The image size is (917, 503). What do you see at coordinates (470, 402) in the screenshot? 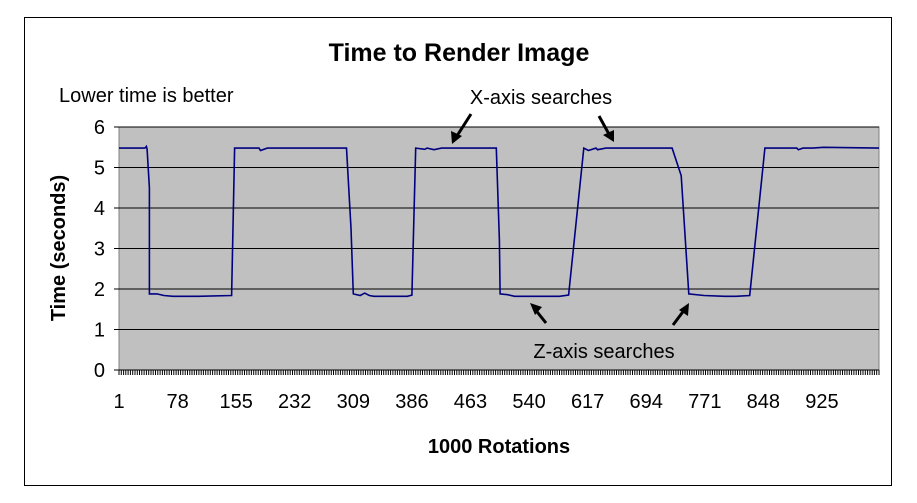
I see `x-tick-label: 463` at bounding box center [470, 402].